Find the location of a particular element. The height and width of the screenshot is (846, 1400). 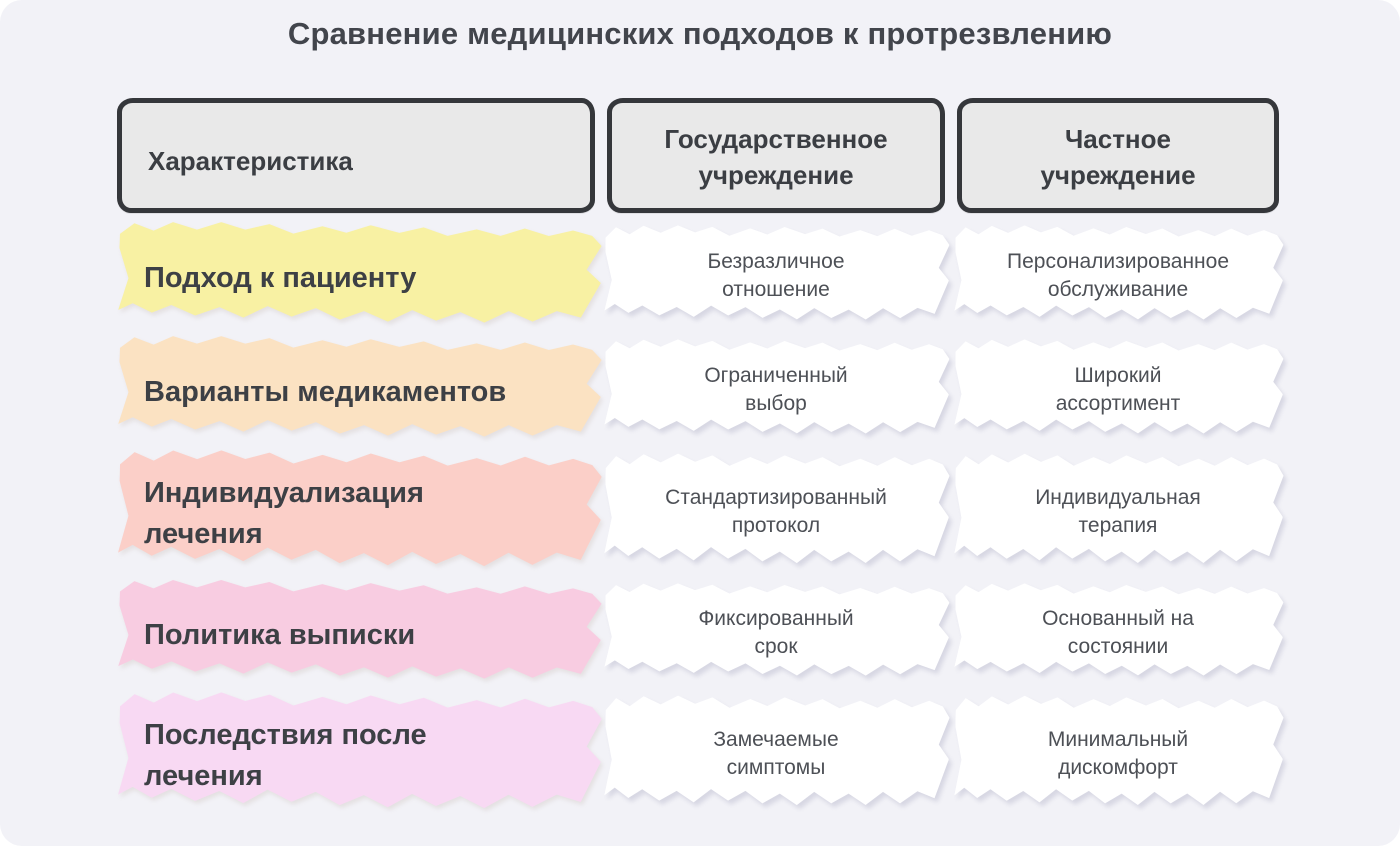

private-value-cell: Основанный на состоянии is located at coordinates (1118, 632).